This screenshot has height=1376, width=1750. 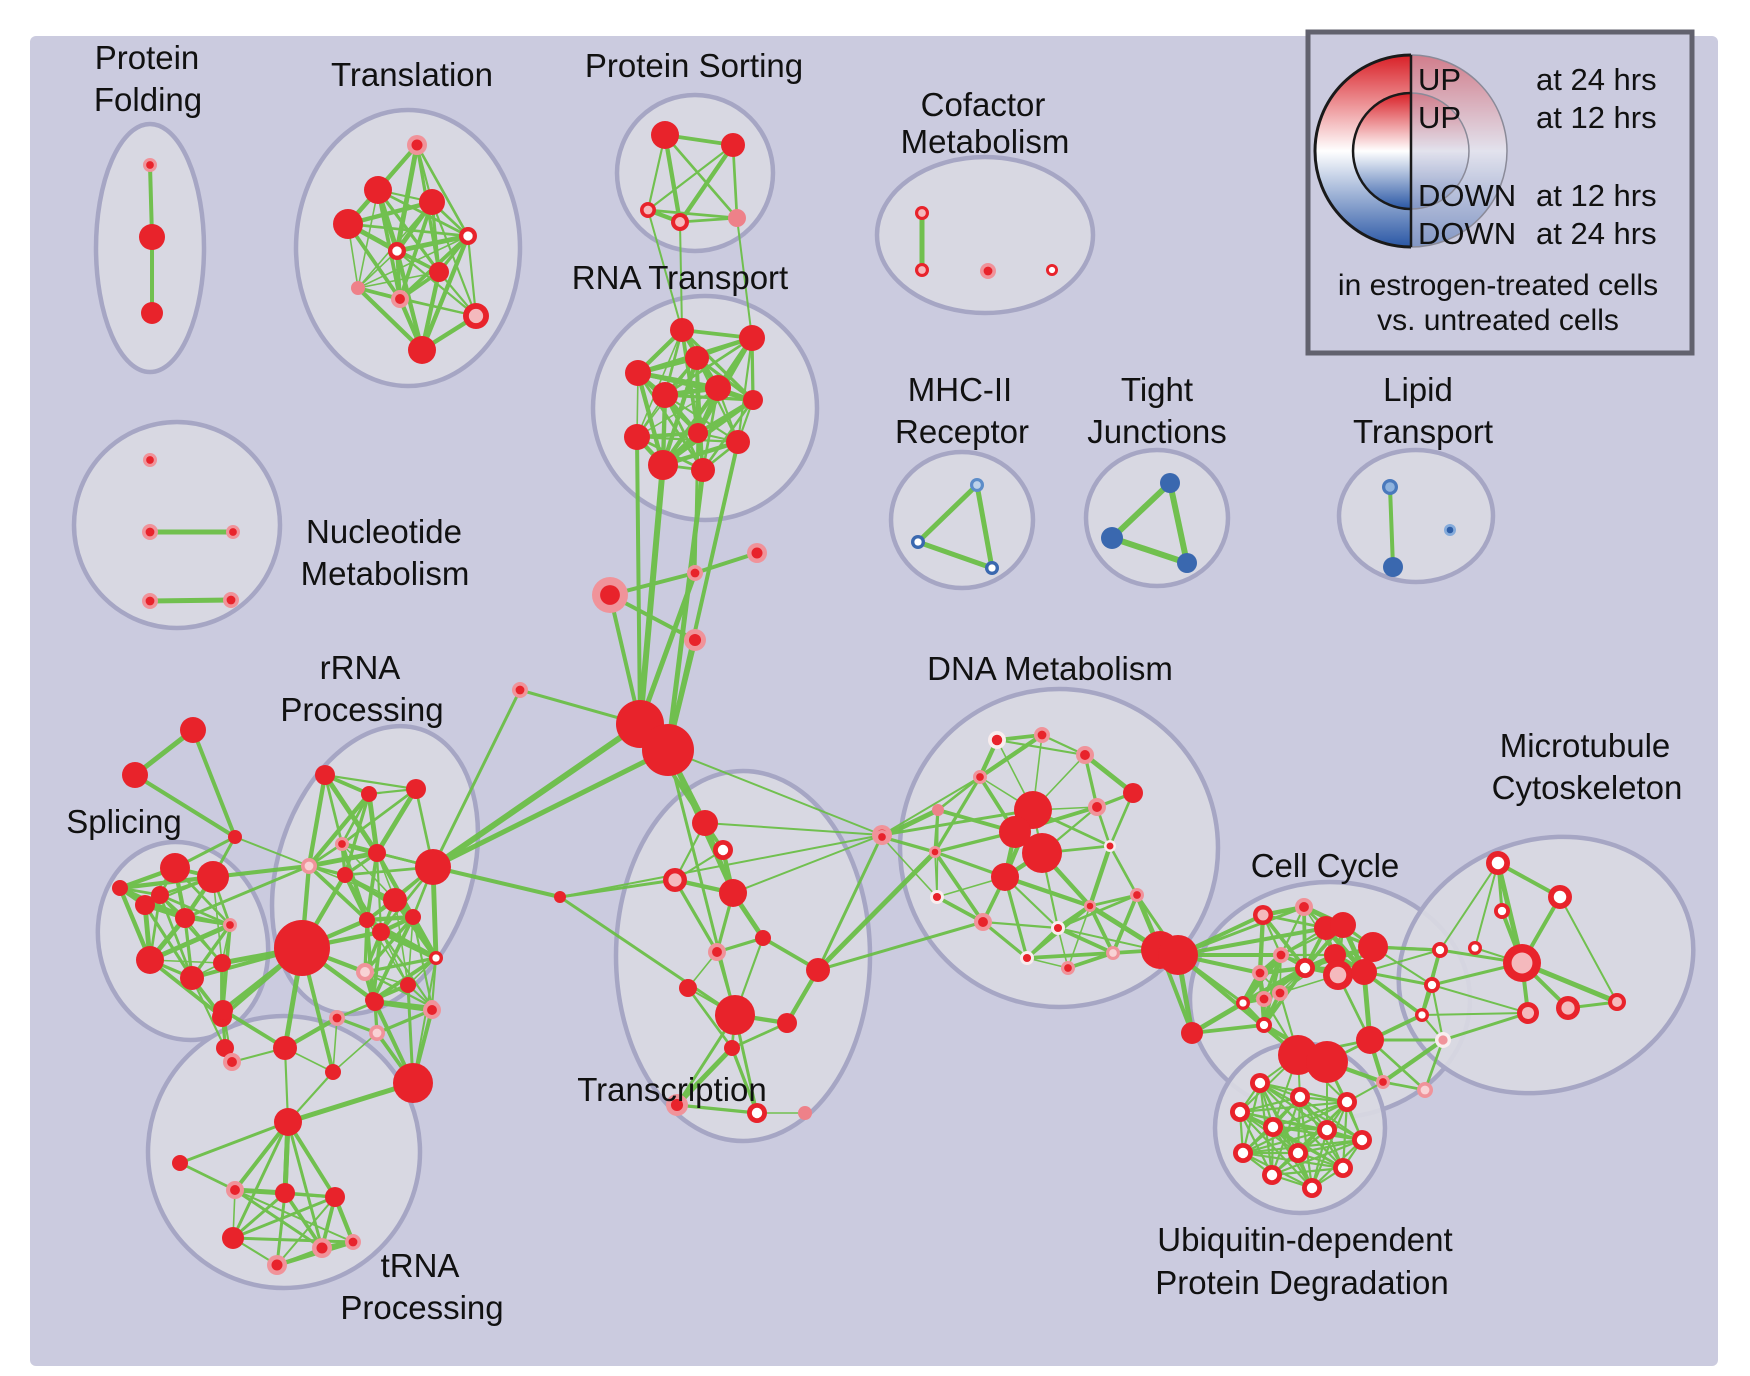 What do you see at coordinates (284, 1152) in the screenshot?
I see `cluster-ellipse-tn` at bounding box center [284, 1152].